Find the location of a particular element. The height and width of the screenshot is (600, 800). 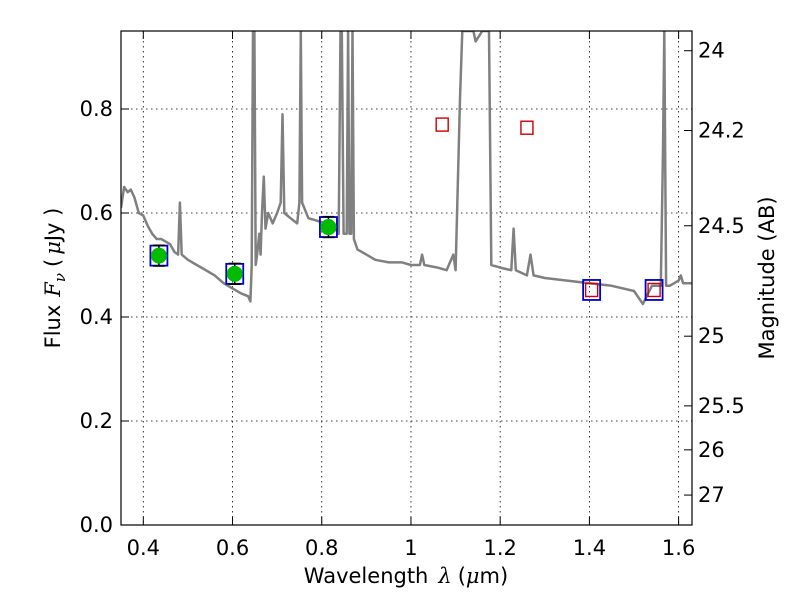

x-tick-label: 1.2 is located at coordinates (499, 548).